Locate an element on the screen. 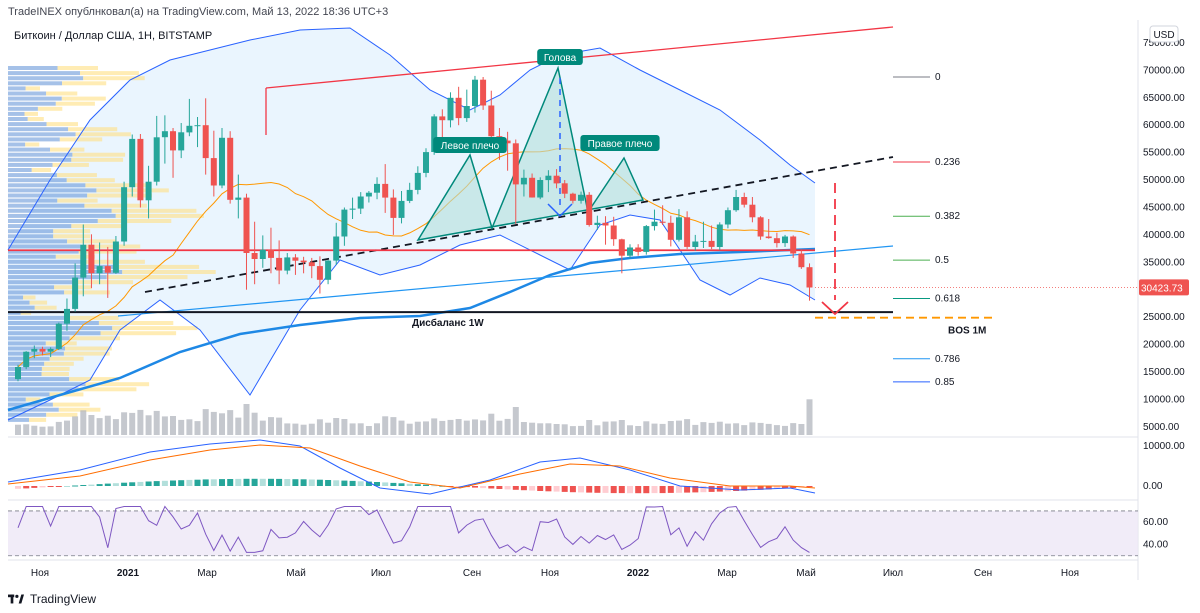  time-tick-label: Май is located at coordinates (806, 573).